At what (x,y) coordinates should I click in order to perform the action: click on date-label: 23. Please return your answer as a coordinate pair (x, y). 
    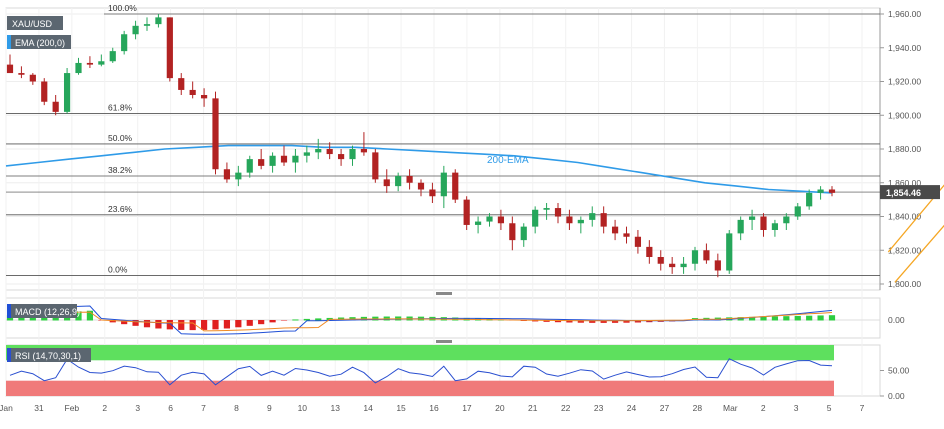
    Looking at the image, I should click on (599, 408).